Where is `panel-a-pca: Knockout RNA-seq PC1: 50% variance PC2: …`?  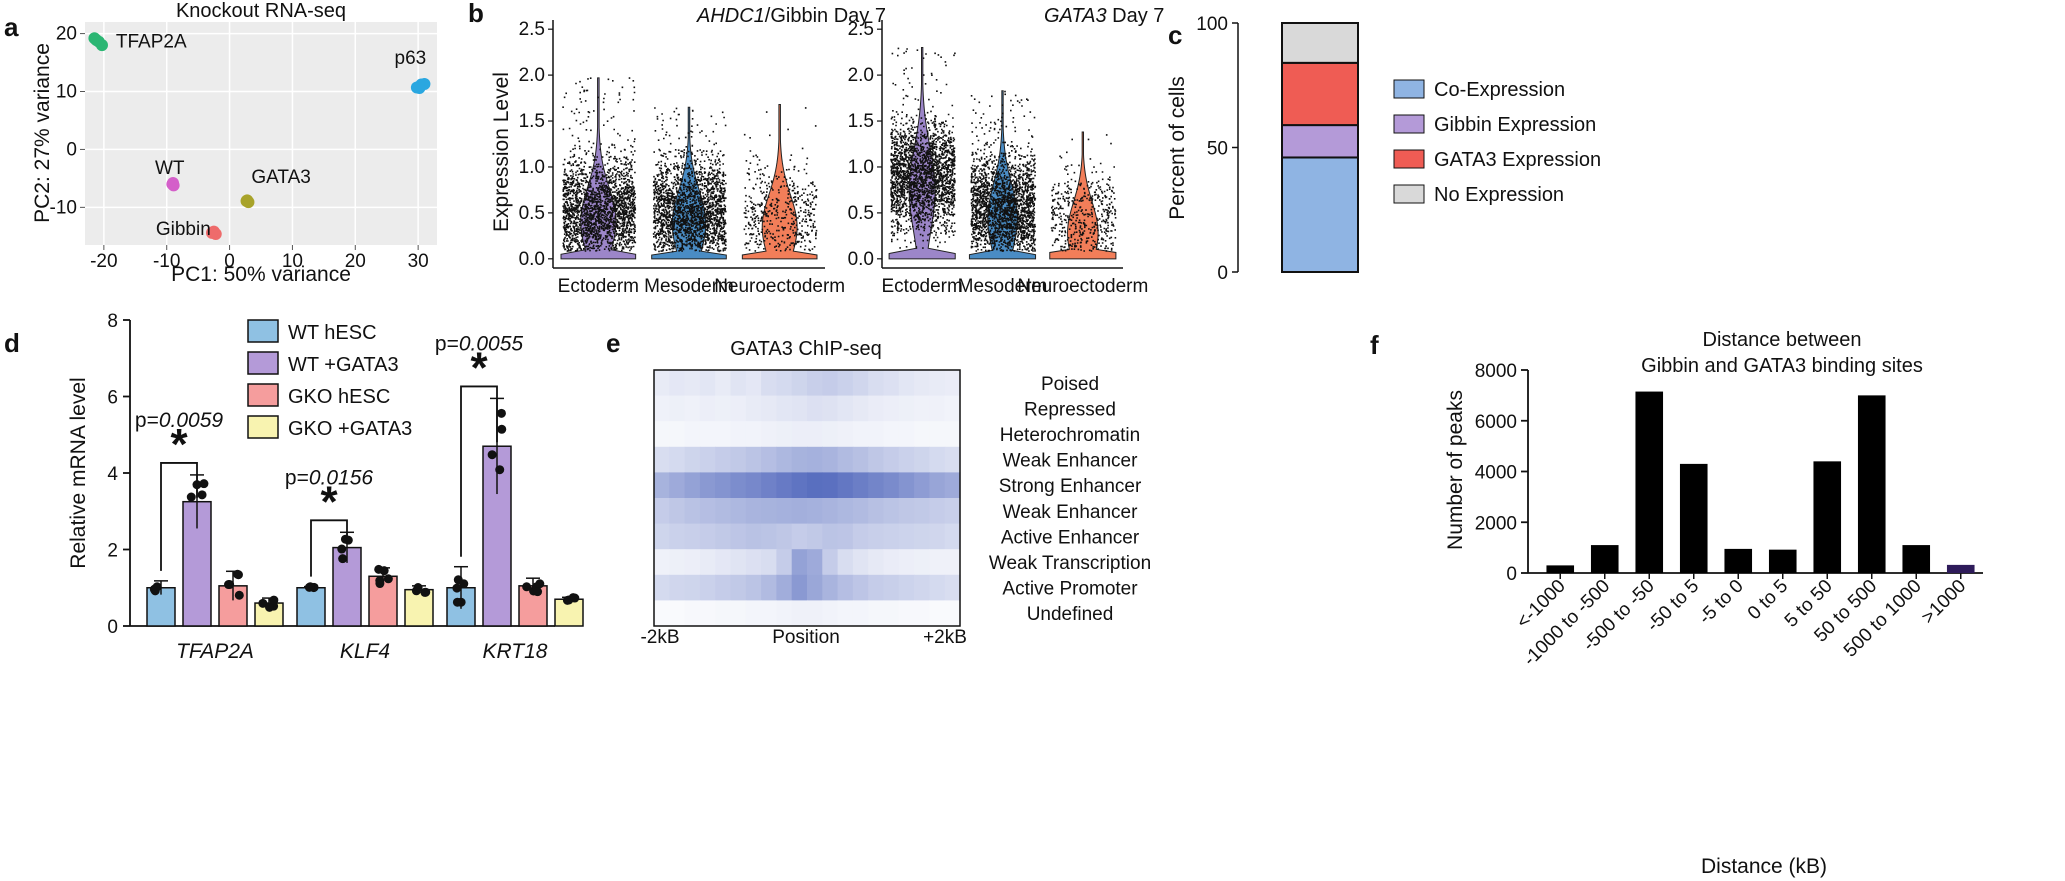 panel-a-pca: Knockout RNA-seq PC1: 50% variance PC2: … is located at coordinates (234, 143).